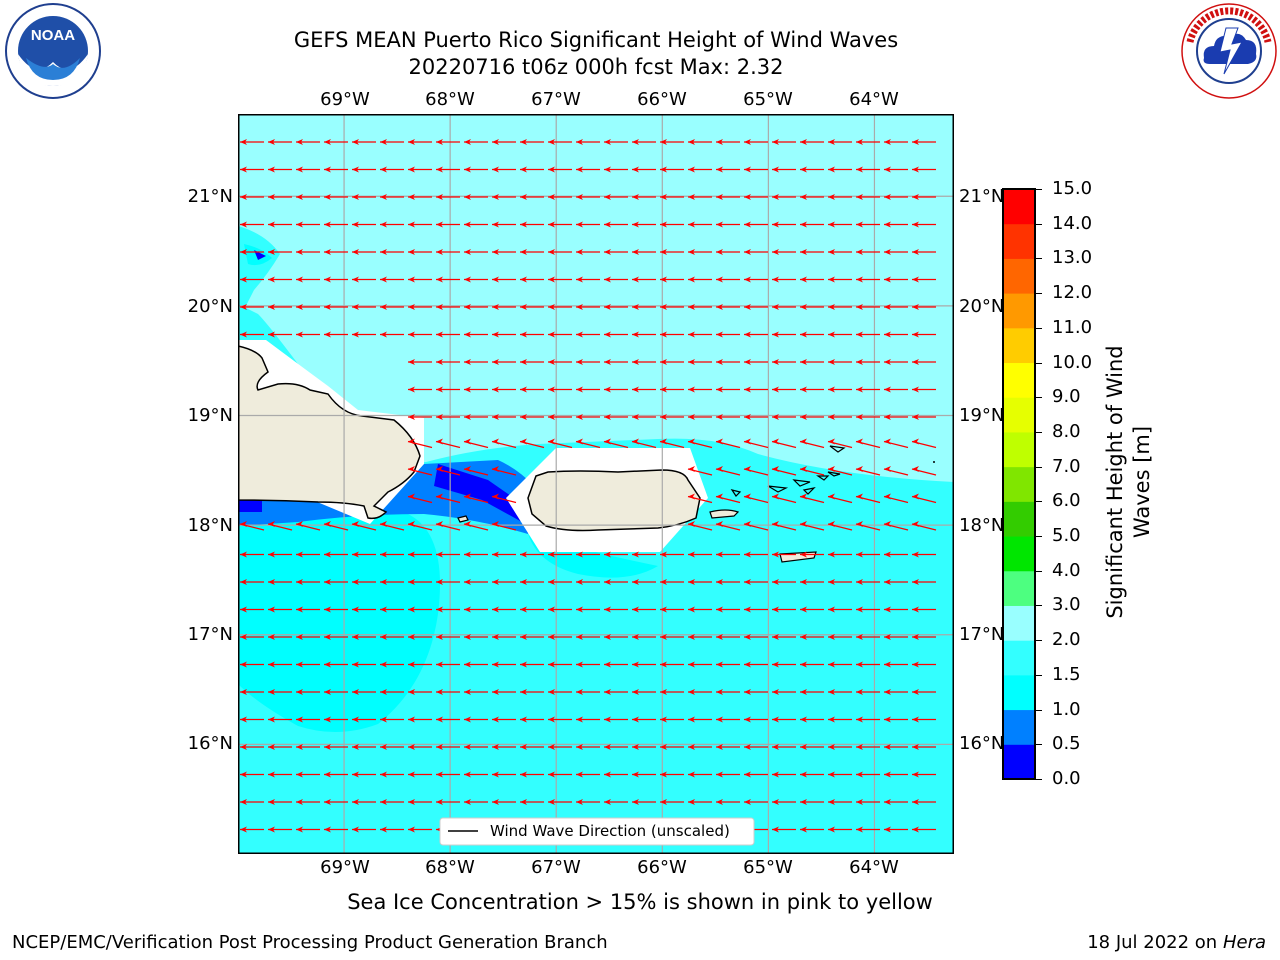 The height and width of the screenshot is (960, 1280). What do you see at coordinates (982, 743) in the screenshot?
I see `lat-tick-label: 16°N` at bounding box center [982, 743].